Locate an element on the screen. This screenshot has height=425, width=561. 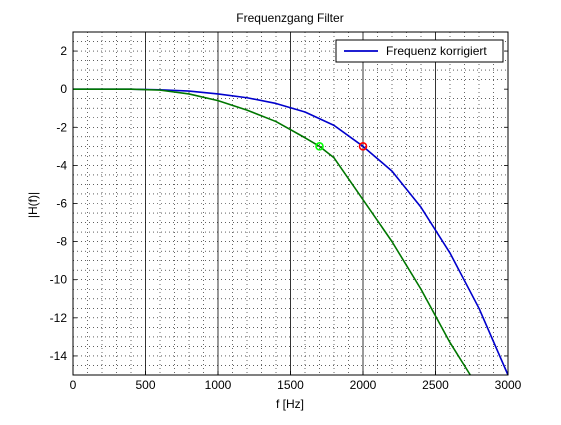
x-tick-label: 500 is located at coordinates (145, 385).